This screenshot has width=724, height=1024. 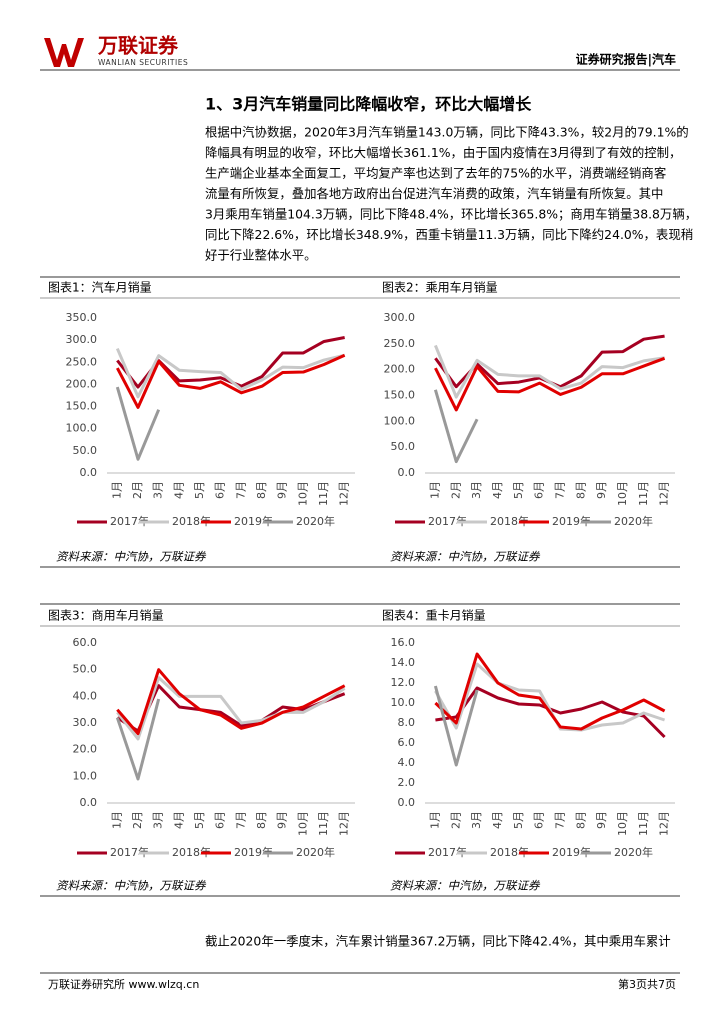 What do you see at coordinates (85, 669) in the screenshot?
I see `y-tick-label: 50.0` at bounding box center [85, 669].